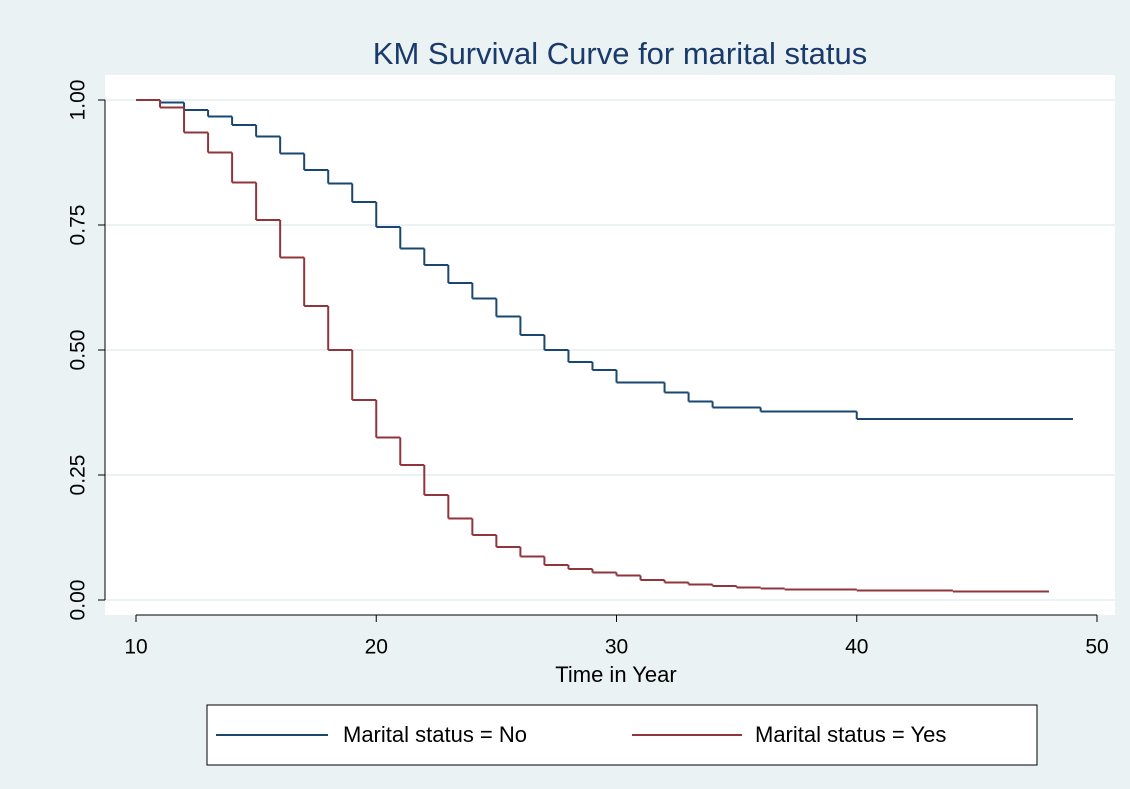 The image size is (1130, 789). What do you see at coordinates (435, 734) in the screenshot?
I see `legend-label: Marital status = No` at bounding box center [435, 734].